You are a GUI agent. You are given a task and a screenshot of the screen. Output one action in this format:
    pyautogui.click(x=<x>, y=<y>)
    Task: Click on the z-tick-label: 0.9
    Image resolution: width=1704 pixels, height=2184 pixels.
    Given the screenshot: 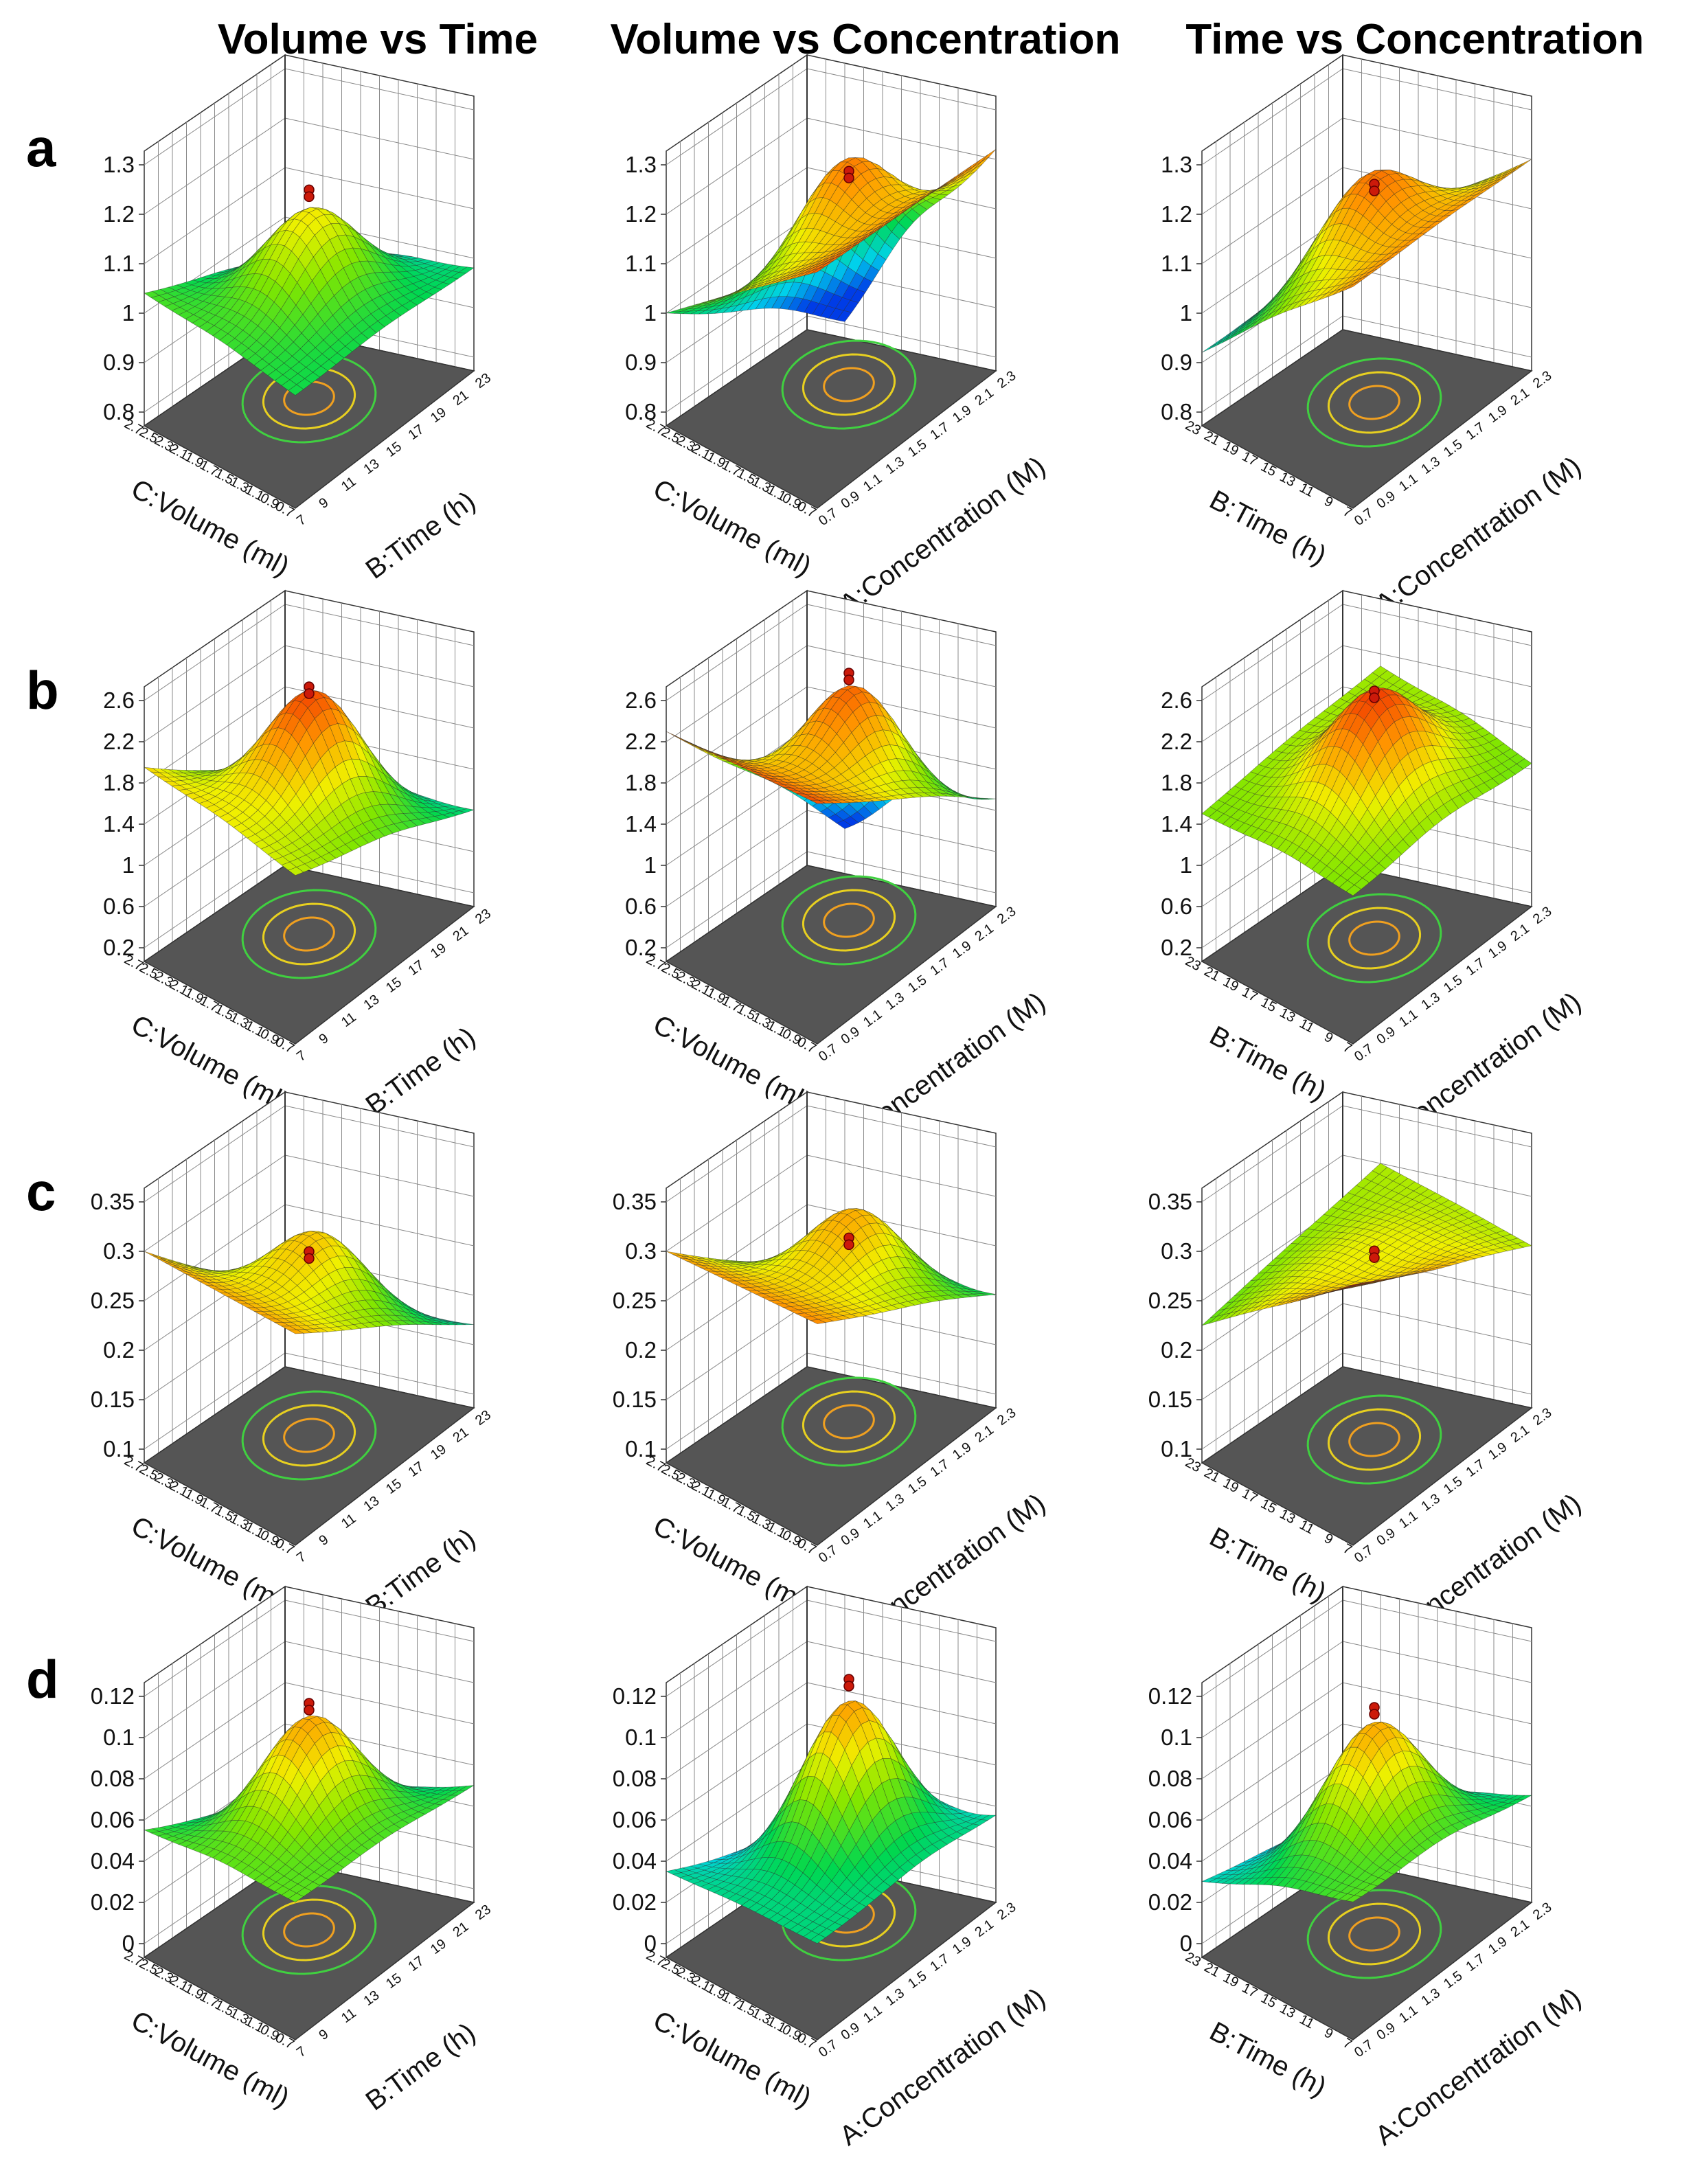 What is the action you would take?
    pyautogui.click(x=119, y=362)
    